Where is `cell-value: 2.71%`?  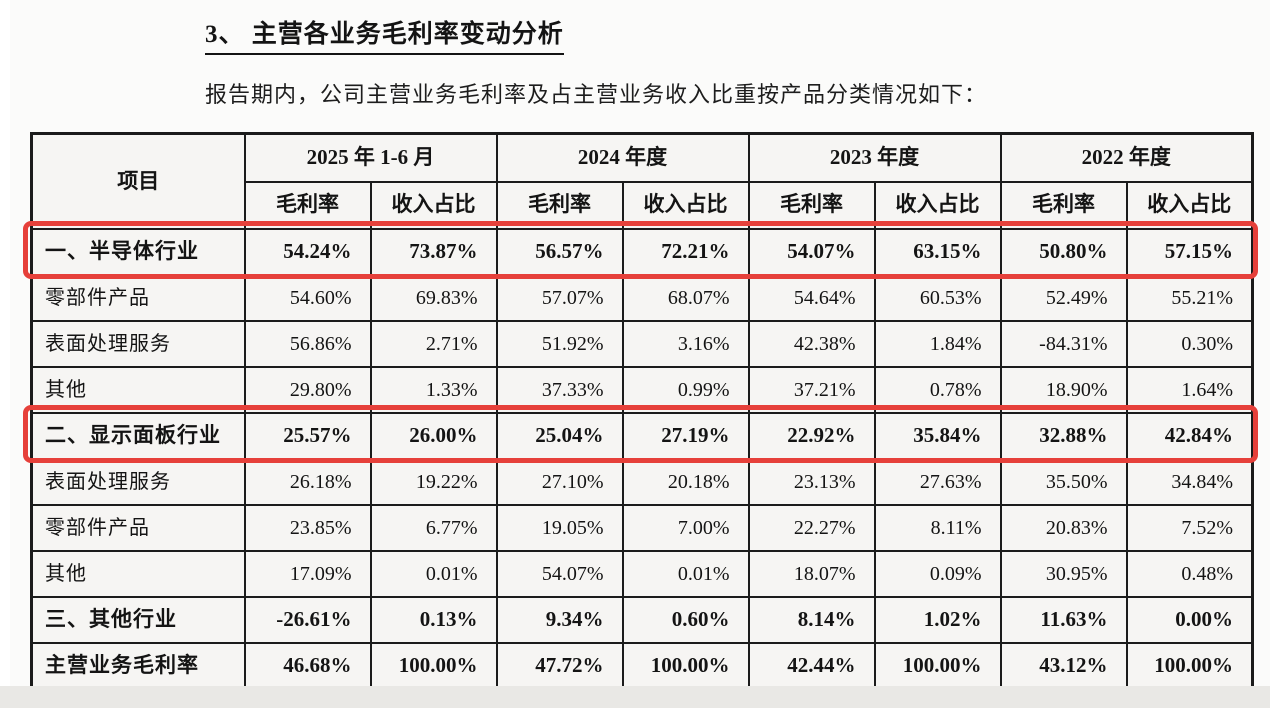
cell-value: 2.71% is located at coordinates (433, 343).